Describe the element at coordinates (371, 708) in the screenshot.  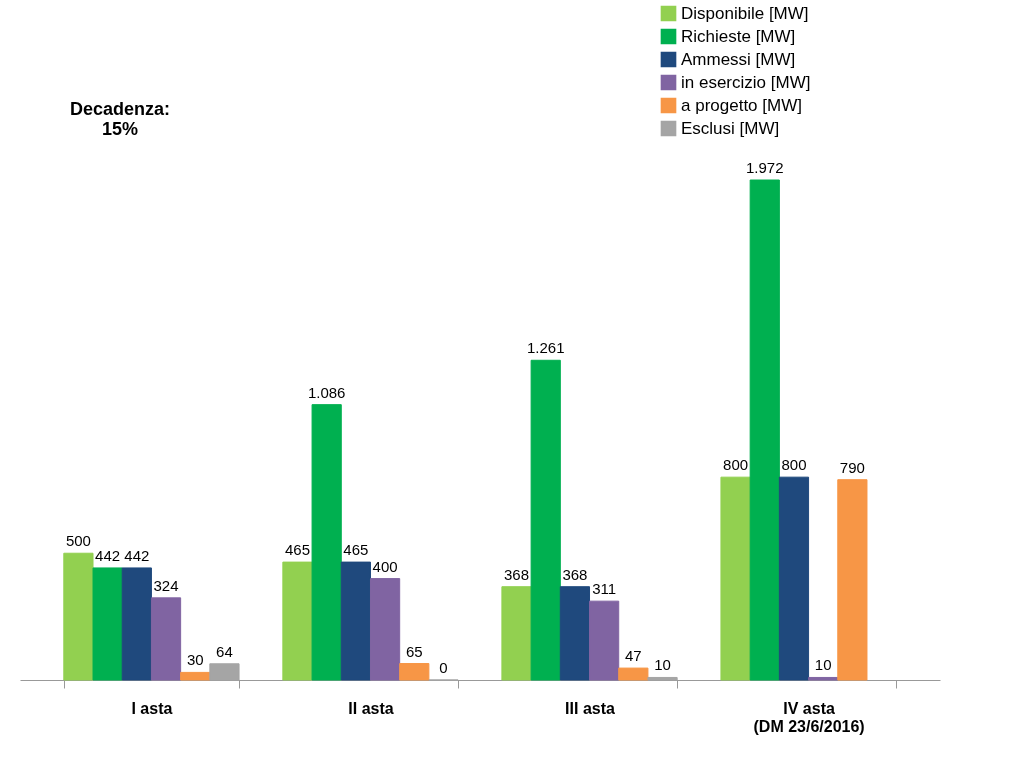
I see `x-tick-label: II asta` at that location.